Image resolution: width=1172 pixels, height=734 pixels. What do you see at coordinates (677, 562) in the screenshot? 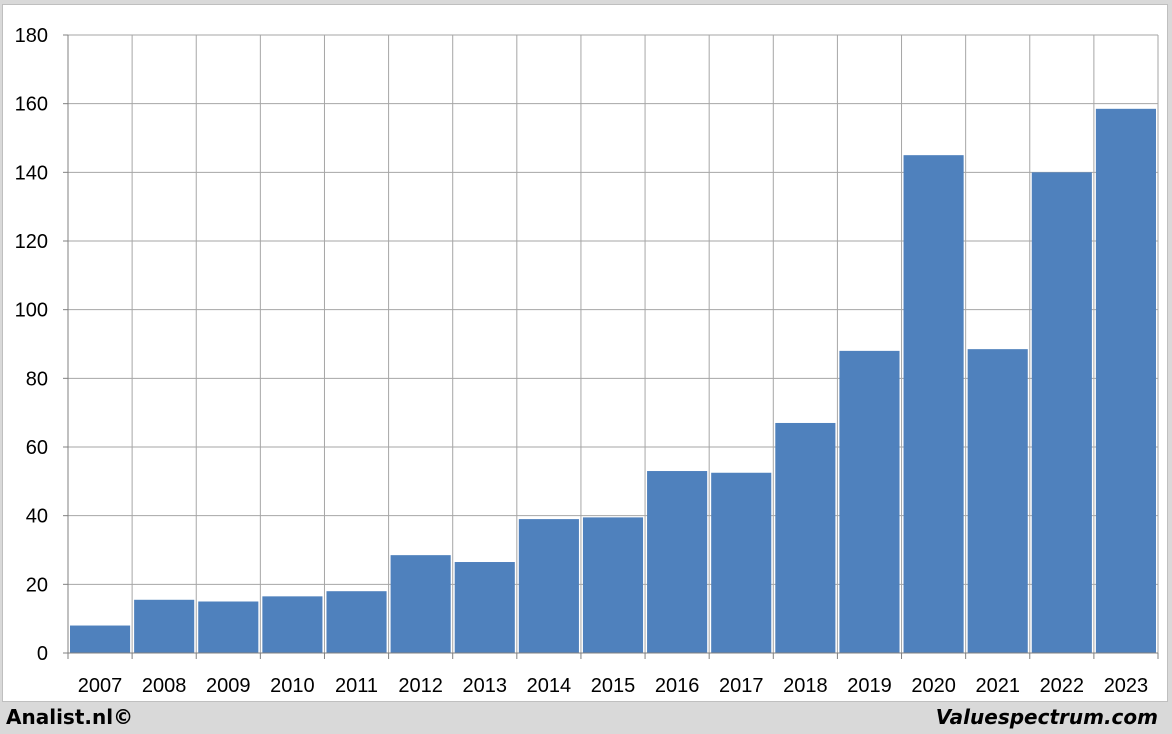
I see `bar-2016` at bounding box center [677, 562].